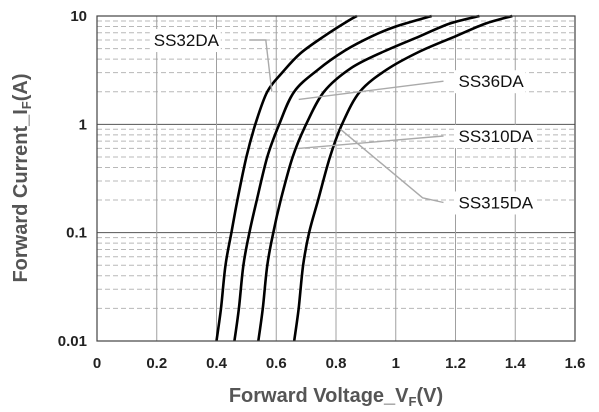  What do you see at coordinates (371, 142) in the screenshot?
I see `leader-line-ss310da` at bounding box center [371, 142].